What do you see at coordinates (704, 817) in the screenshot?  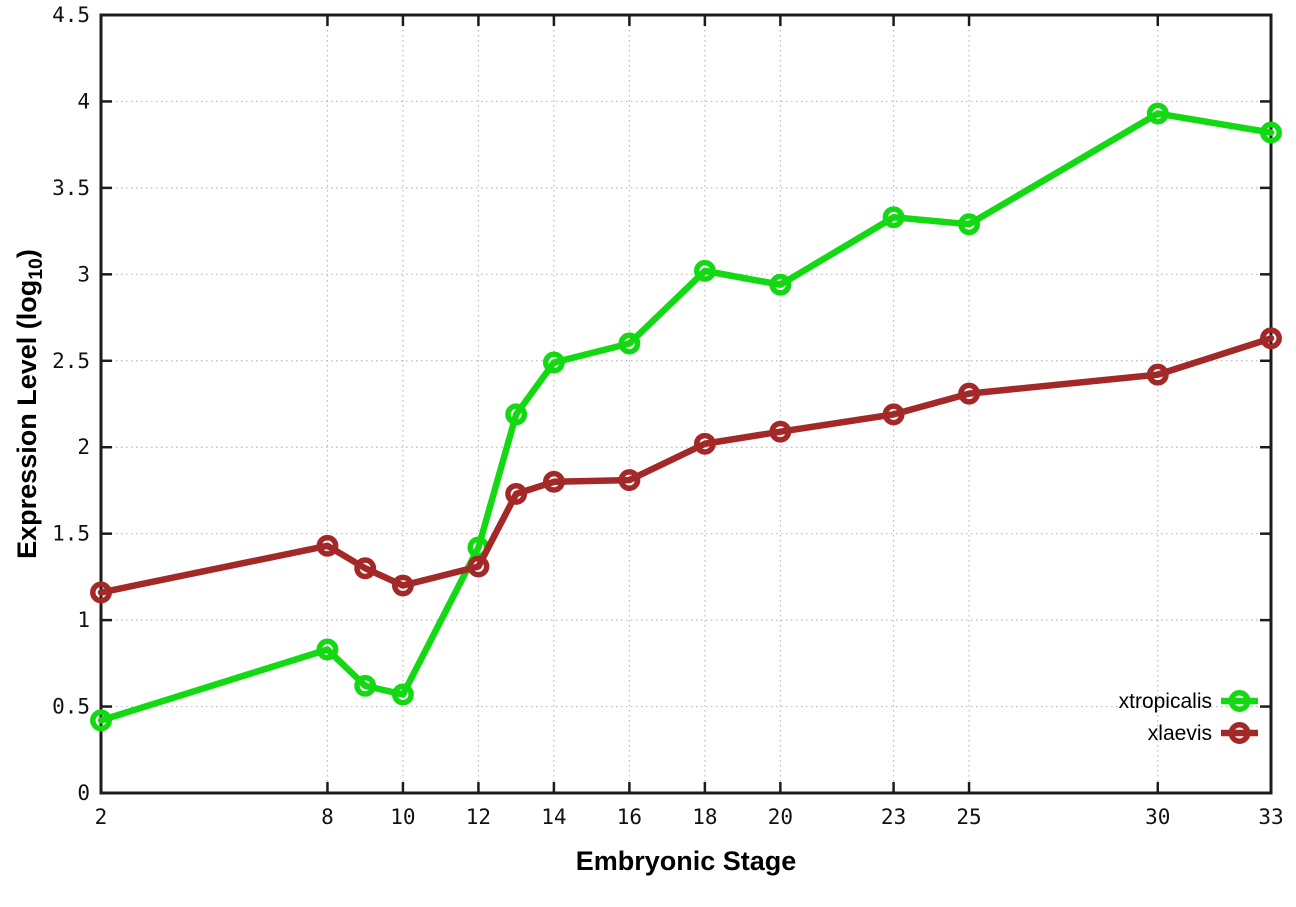 I see `x-tick-label: 18` at bounding box center [704, 817].